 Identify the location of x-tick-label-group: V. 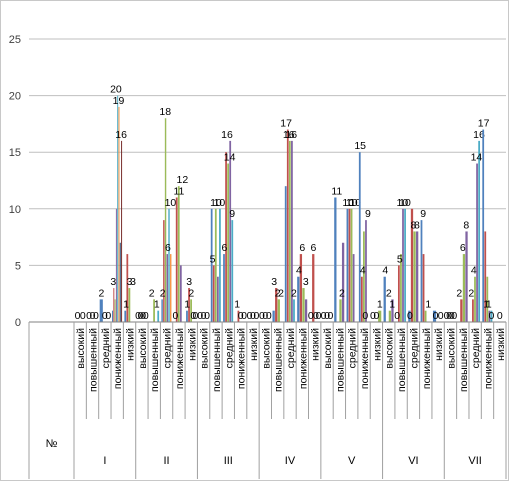
(352, 461).